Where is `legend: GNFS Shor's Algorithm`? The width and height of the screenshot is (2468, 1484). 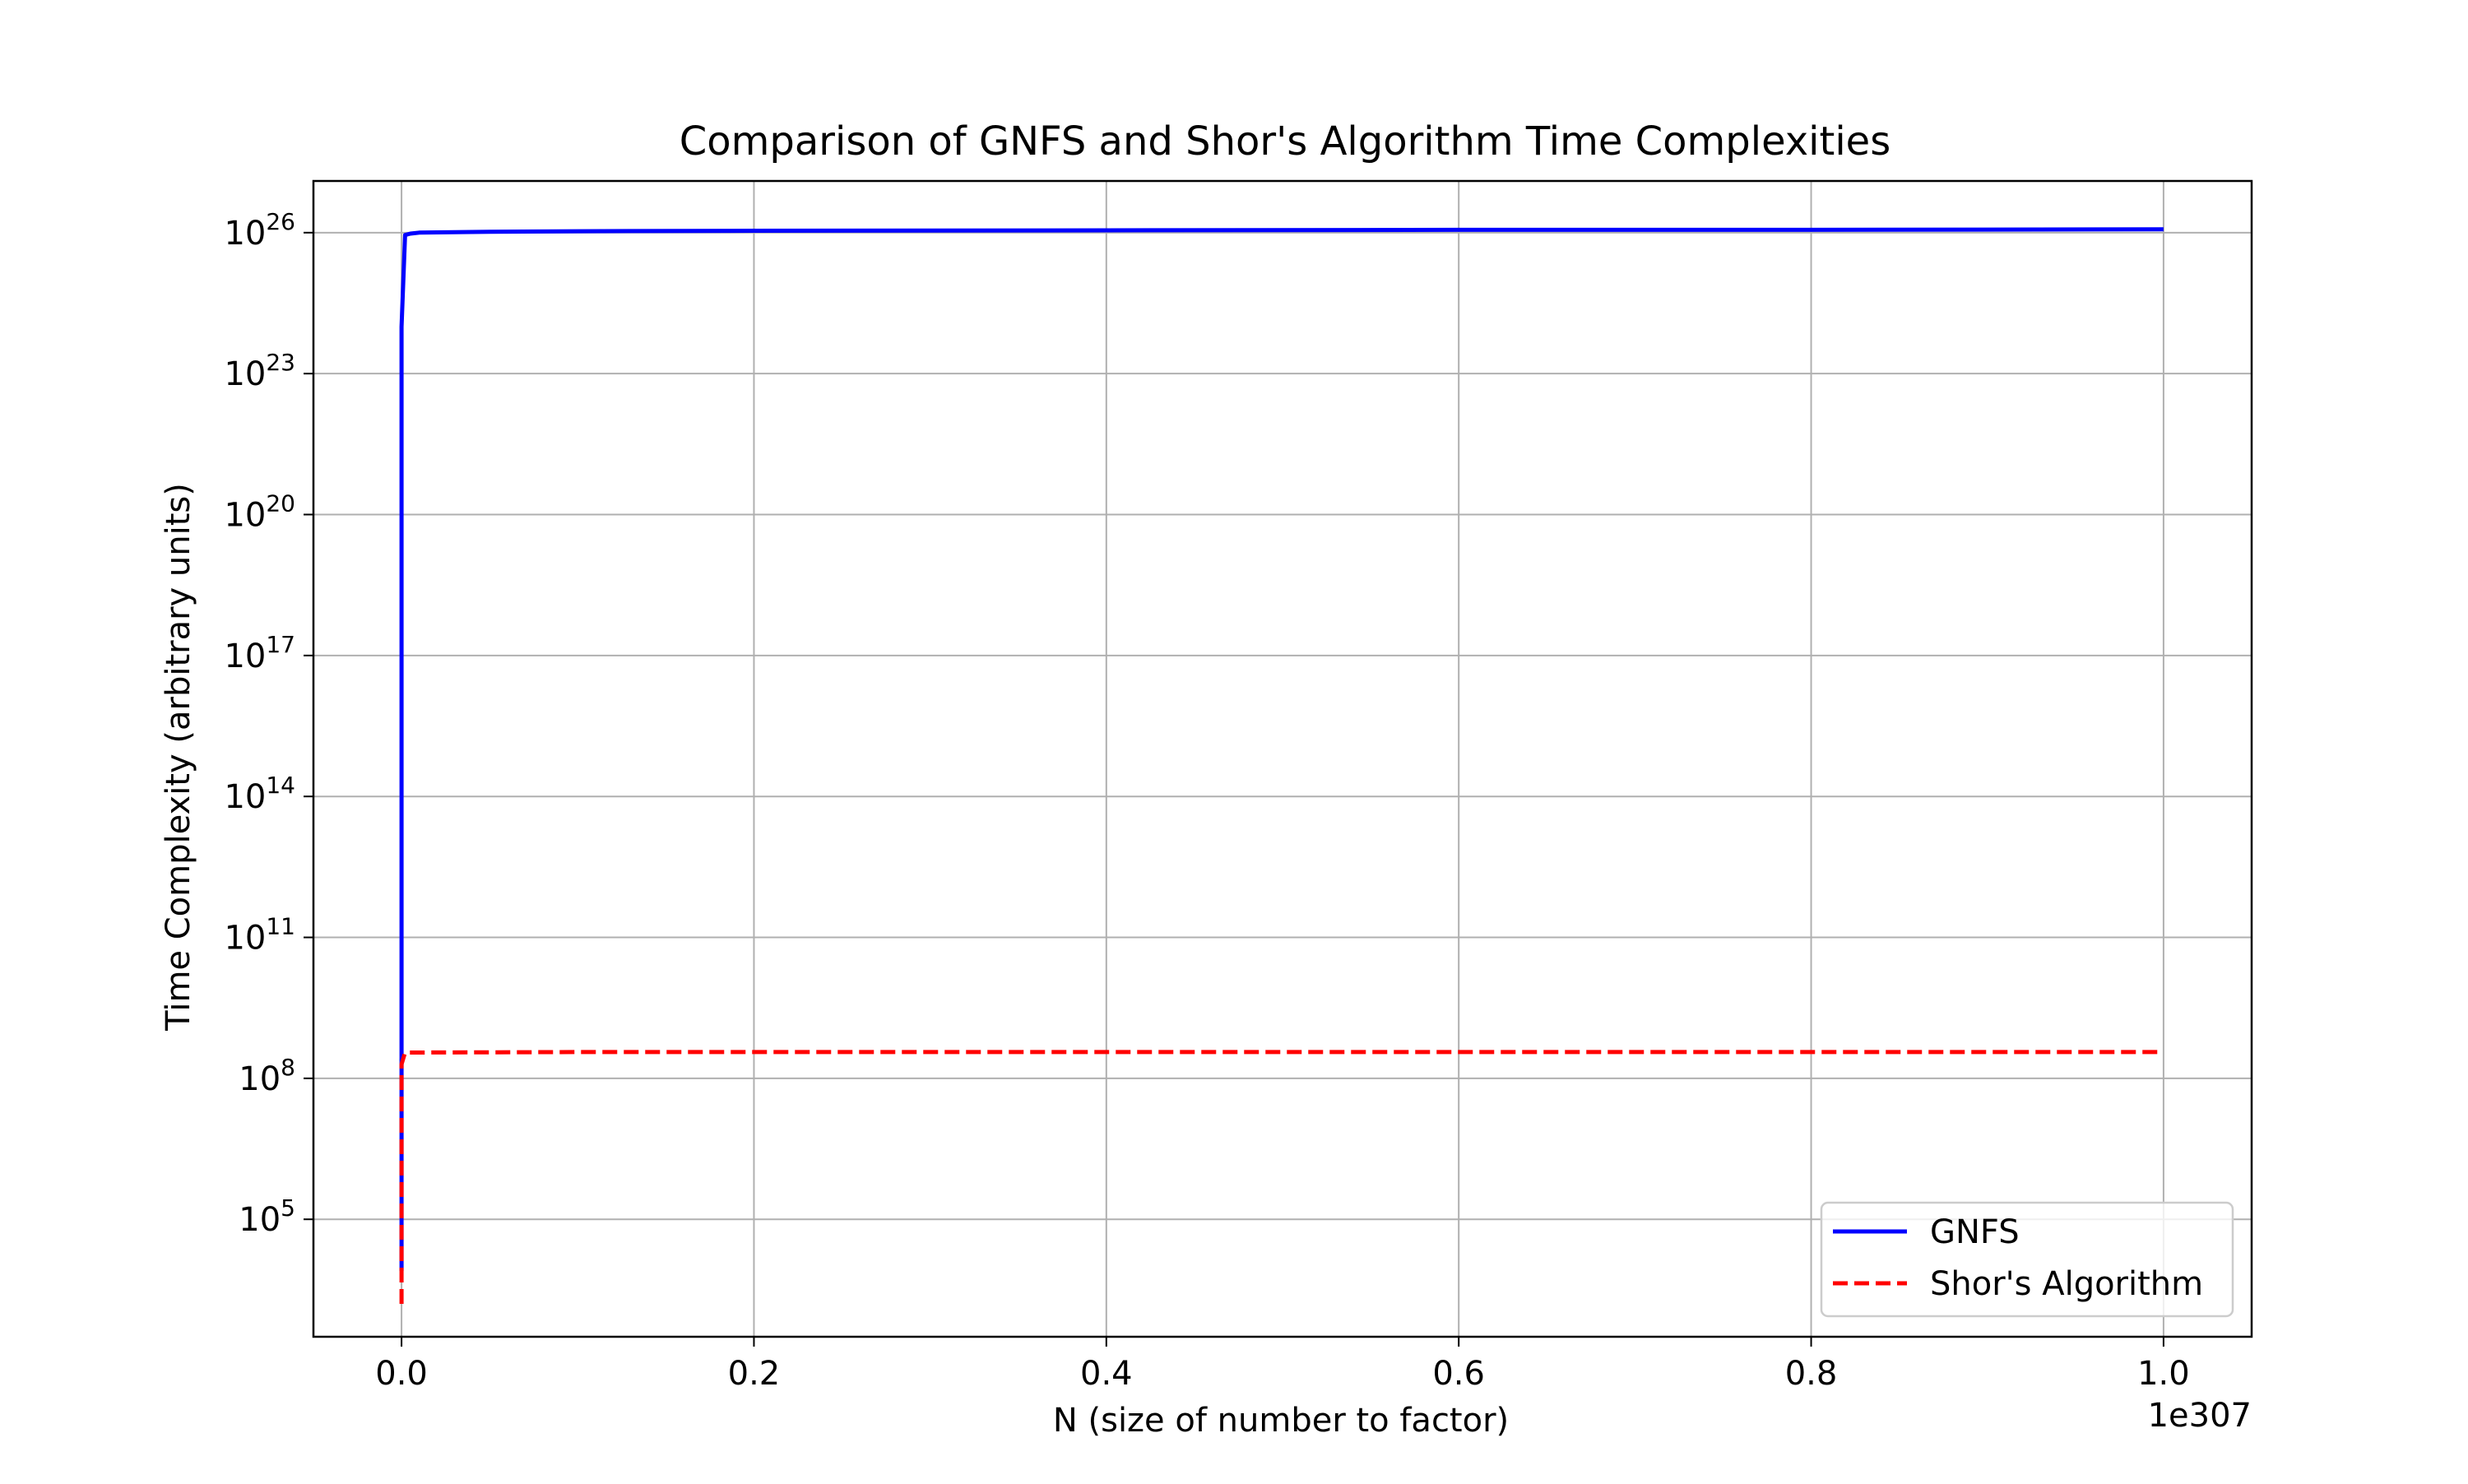
legend: GNFS Shor's Algorithm is located at coordinates (2027, 1259).